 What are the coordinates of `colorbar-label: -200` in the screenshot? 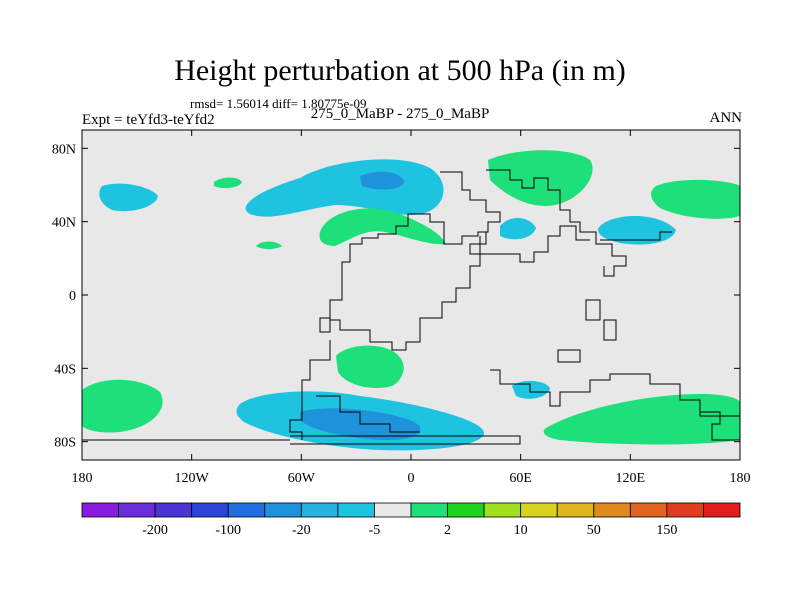 It's located at (155, 530).